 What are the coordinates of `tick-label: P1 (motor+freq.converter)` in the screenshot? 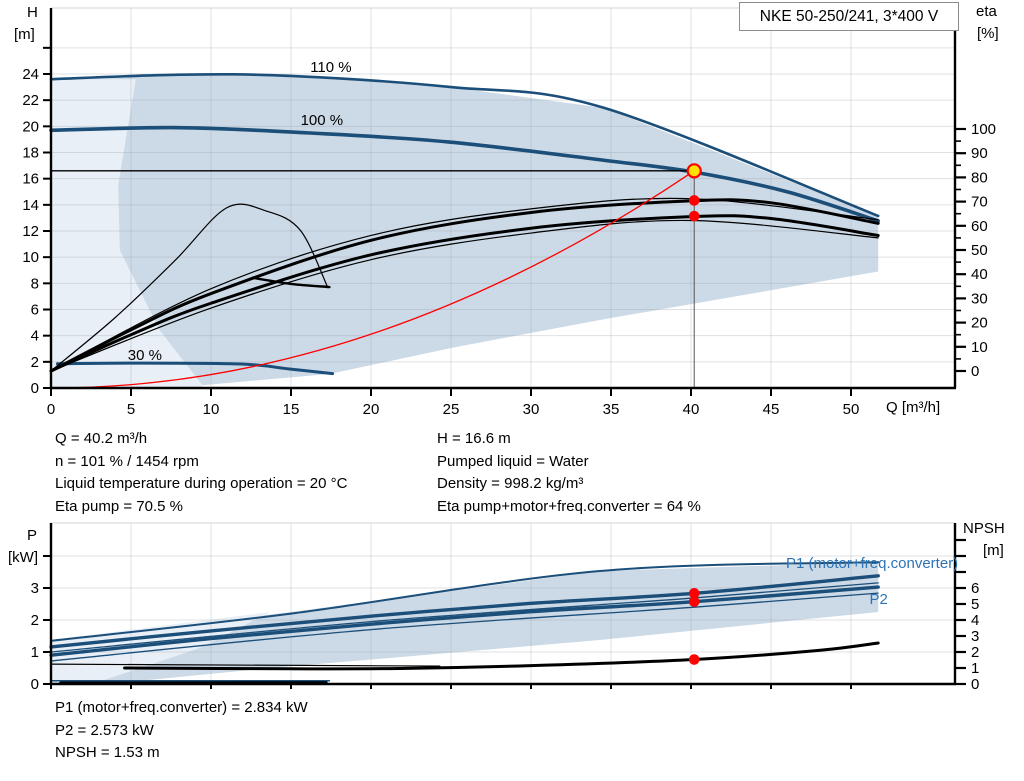 It's located at (872, 563).